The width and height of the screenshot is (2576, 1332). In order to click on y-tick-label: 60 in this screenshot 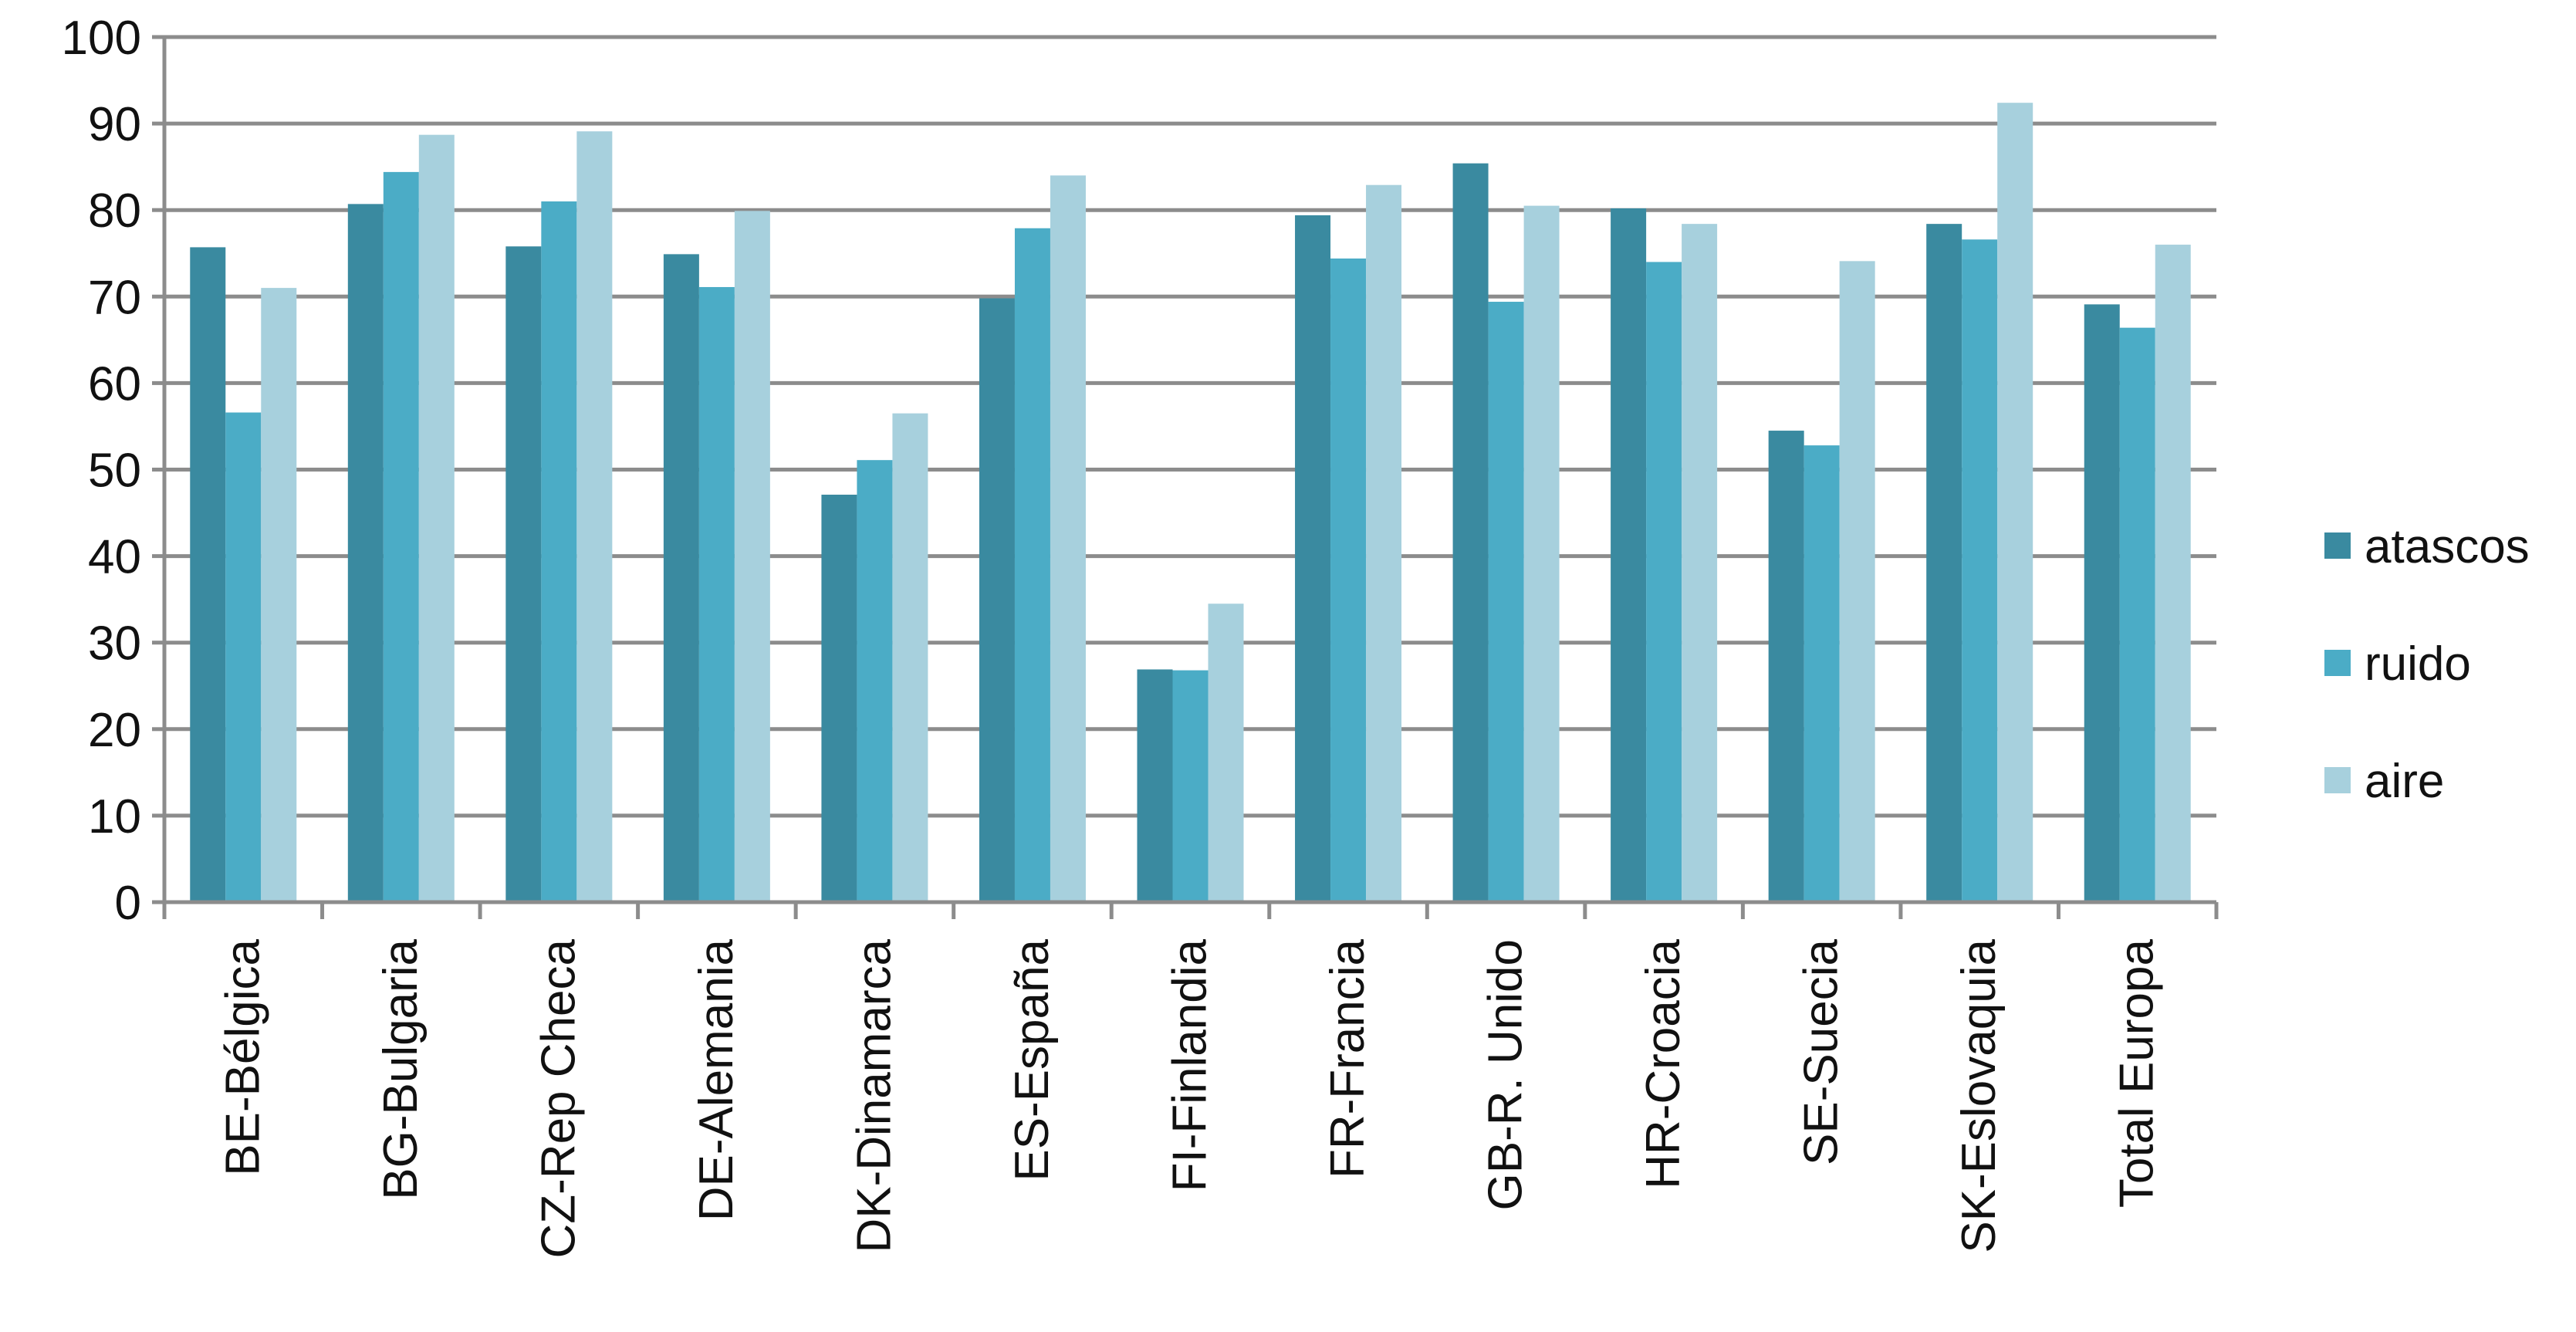, I will do `click(114, 384)`.